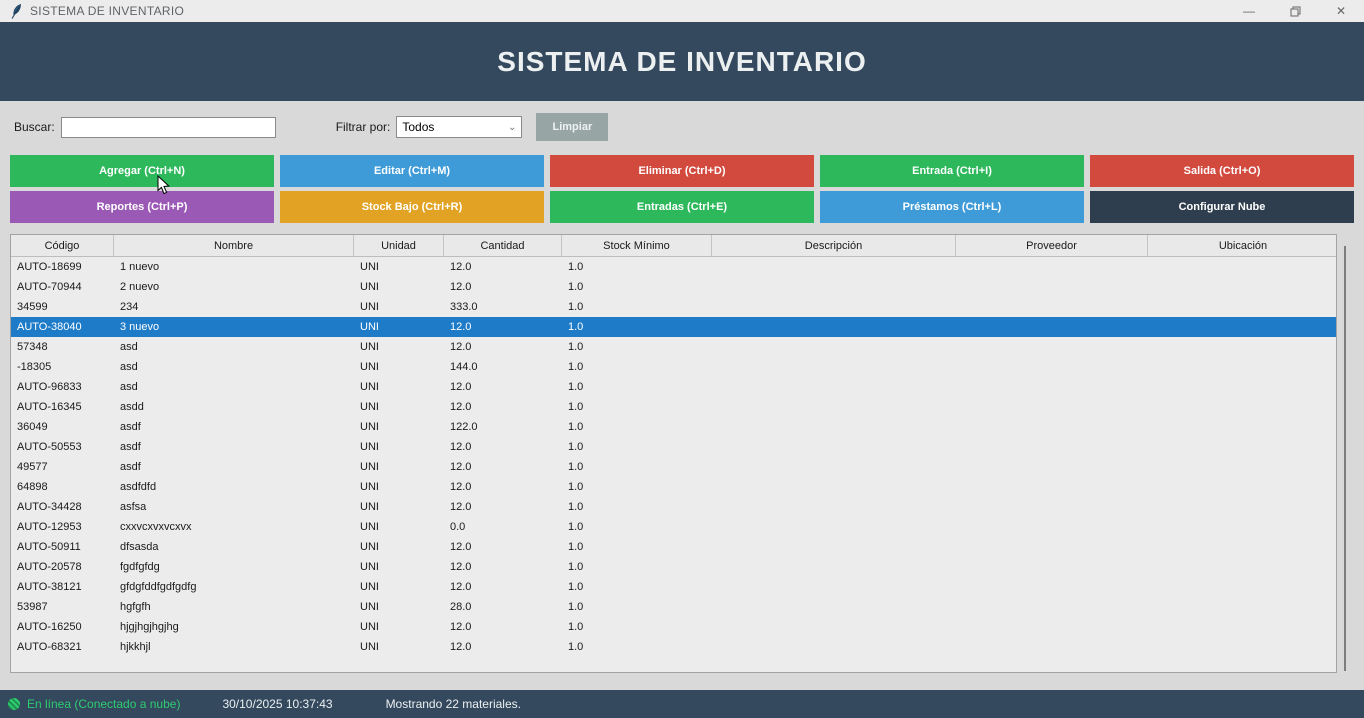 The width and height of the screenshot is (1364, 718). I want to click on table-row: 34599 234 UNI 333.0 1.0, so click(673, 307).